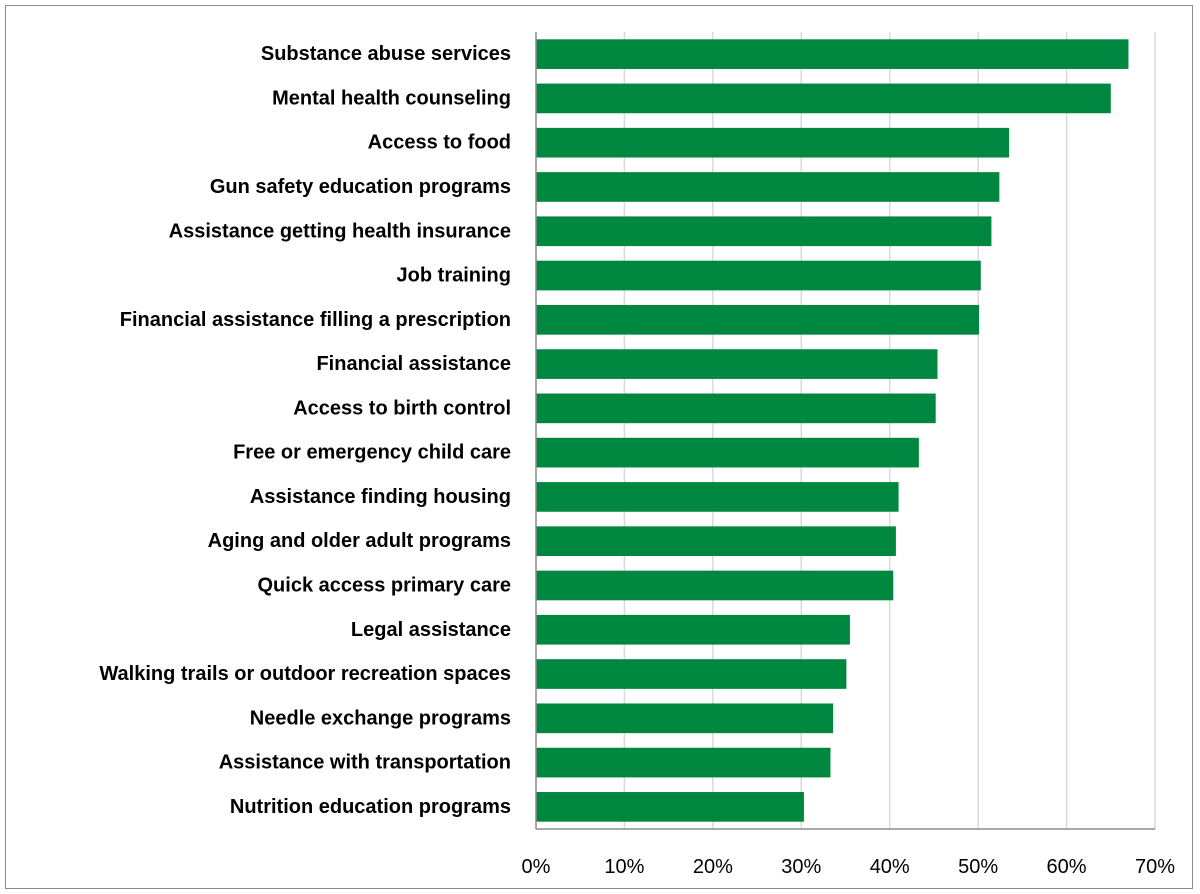  Describe the element at coordinates (773, 142) in the screenshot. I see `bar-access-to-food` at that location.